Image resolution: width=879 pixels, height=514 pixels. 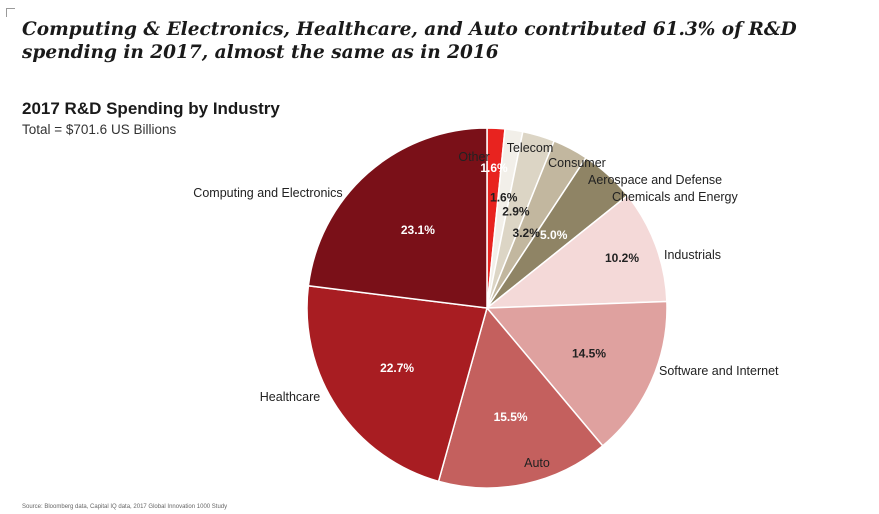 What do you see at coordinates (494, 168) in the screenshot?
I see `value-label-other: 1.6%` at bounding box center [494, 168].